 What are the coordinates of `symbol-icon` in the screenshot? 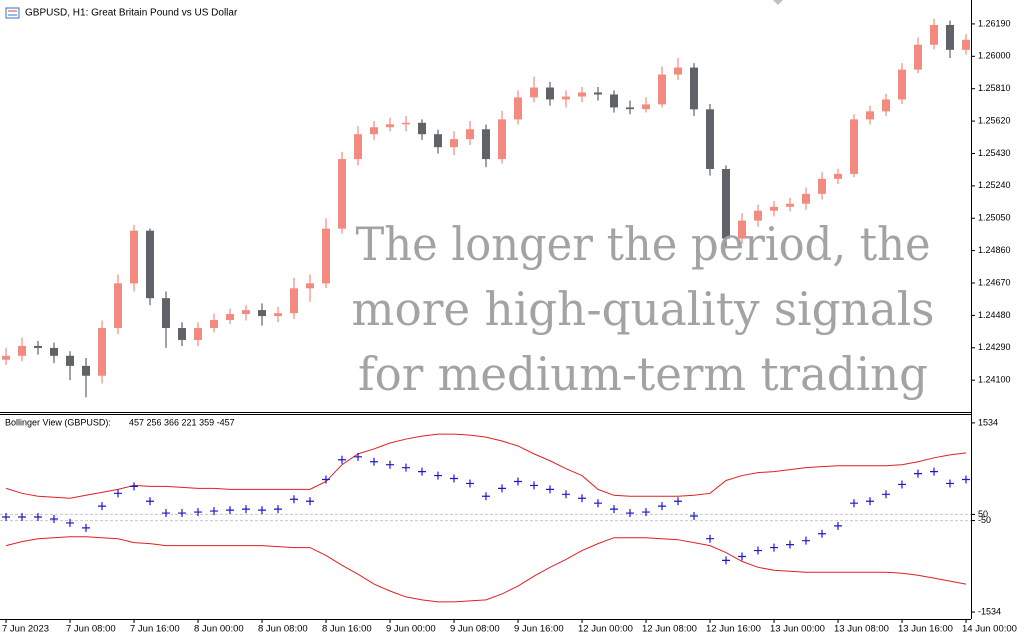 It's located at (12, 13).